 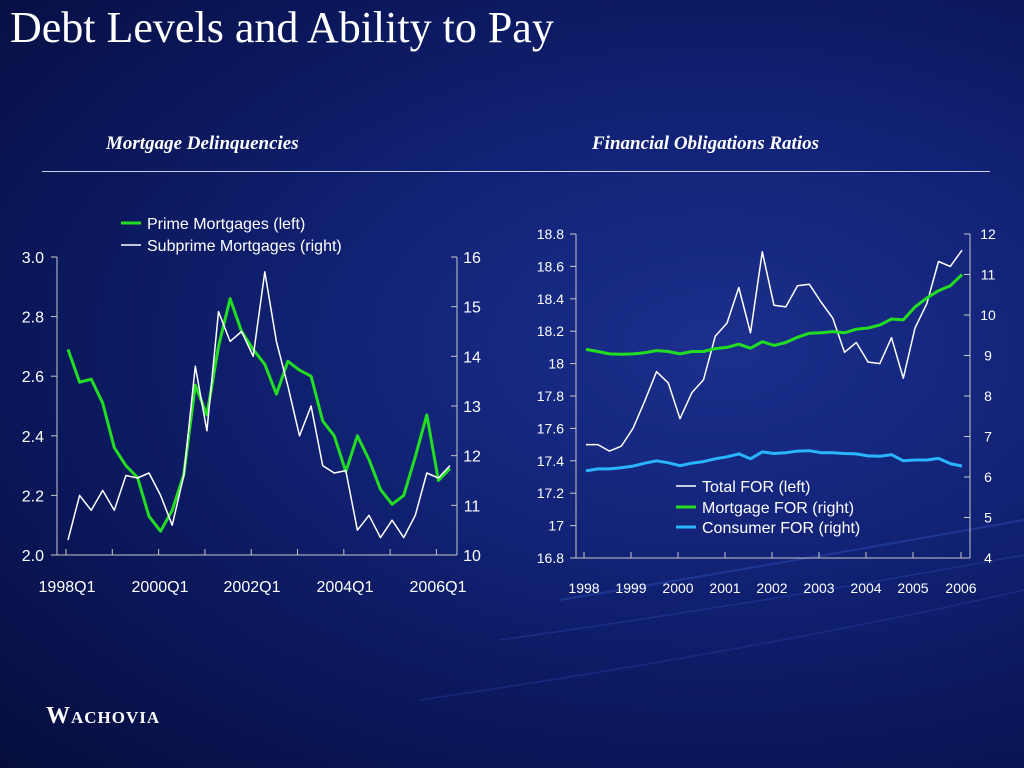 What do you see at coordinates (778, 508) in the screenshot?
I see `right-chart-legend-label: Mortgage FOR (right)` at bounding box center [778, 508].